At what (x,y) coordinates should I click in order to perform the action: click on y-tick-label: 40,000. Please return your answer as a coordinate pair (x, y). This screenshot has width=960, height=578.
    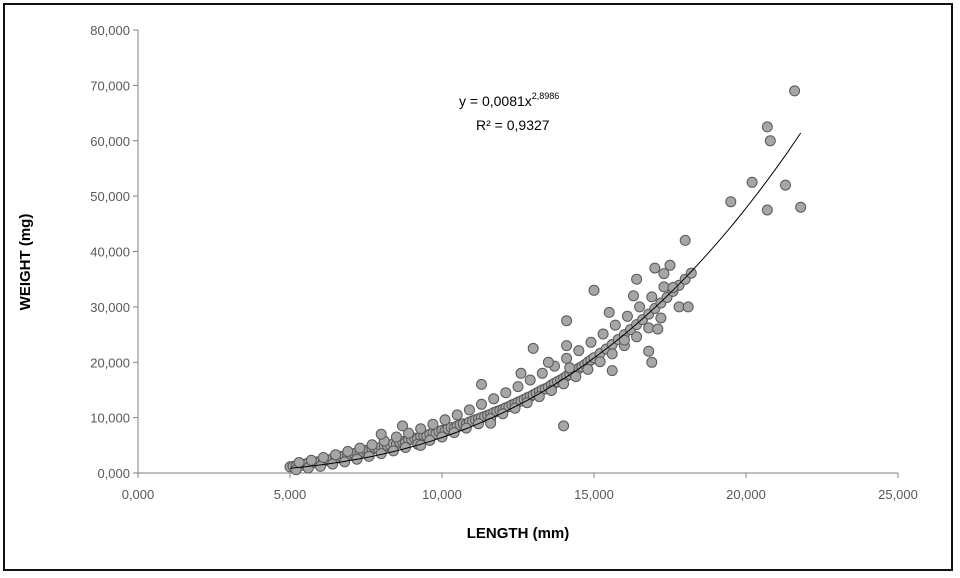
    Looking at the image, I should click on (110, 252).